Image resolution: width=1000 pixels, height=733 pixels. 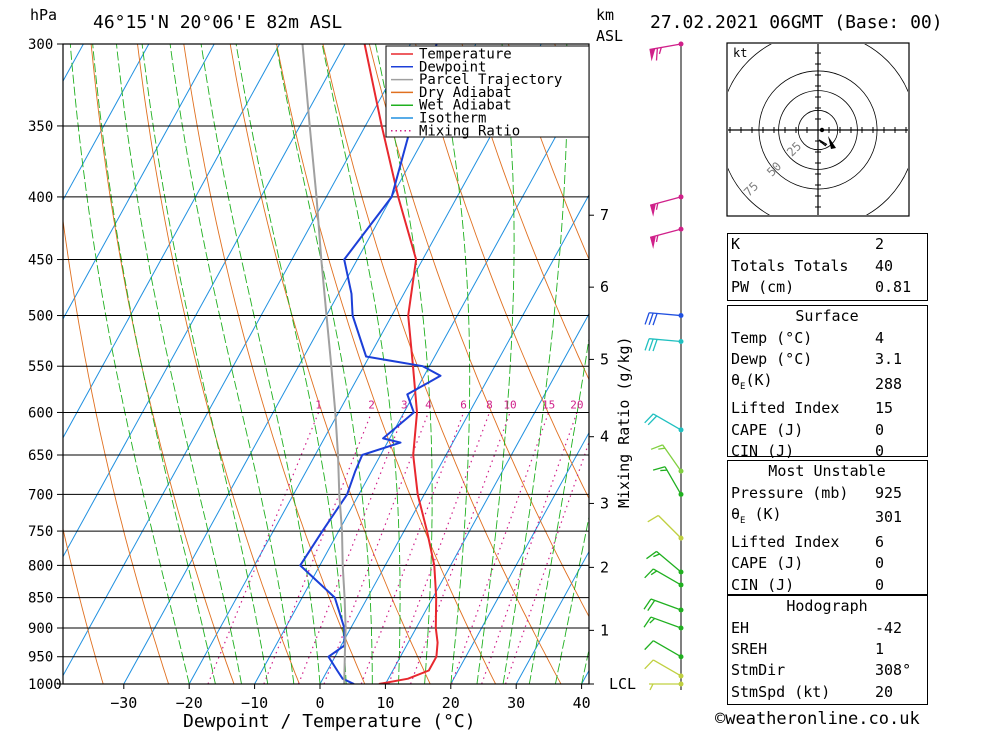 I want to click on mixing-ratio-label: 3, so click(x=404, y=404).